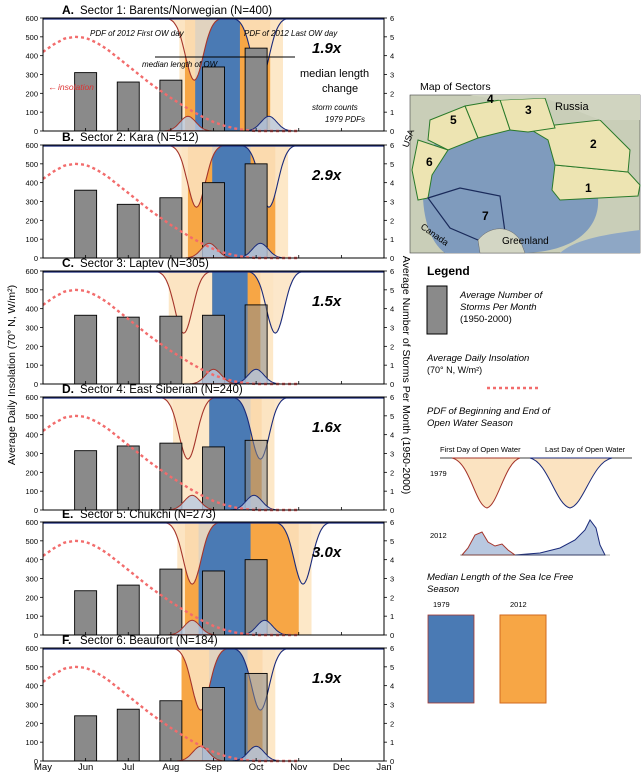 The height and width of the screenshot is (776, 641). Describe the element at coordinates (43, 767) in the screenshot. I see `x-tick-label: May` at that location.